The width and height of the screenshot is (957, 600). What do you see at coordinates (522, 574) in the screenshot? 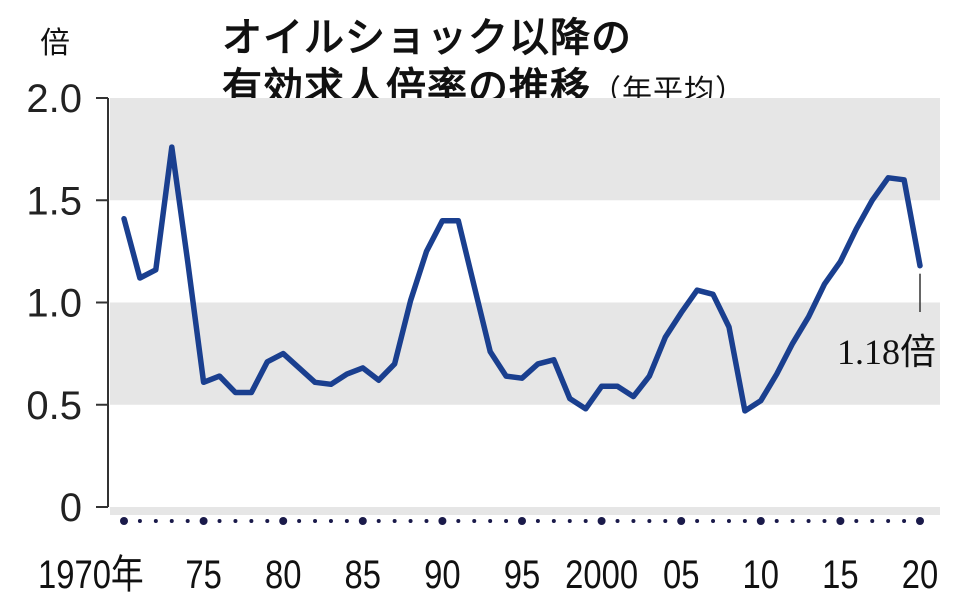
I see `x-tick-label: 95` at bounding box center [522, 574].